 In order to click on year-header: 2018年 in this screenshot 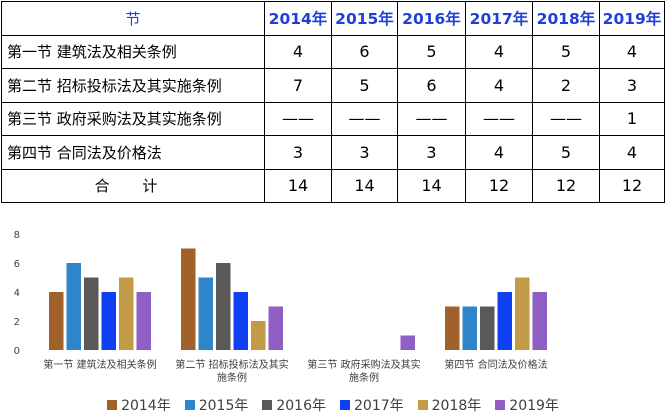, I will do `click(566, 18)`.